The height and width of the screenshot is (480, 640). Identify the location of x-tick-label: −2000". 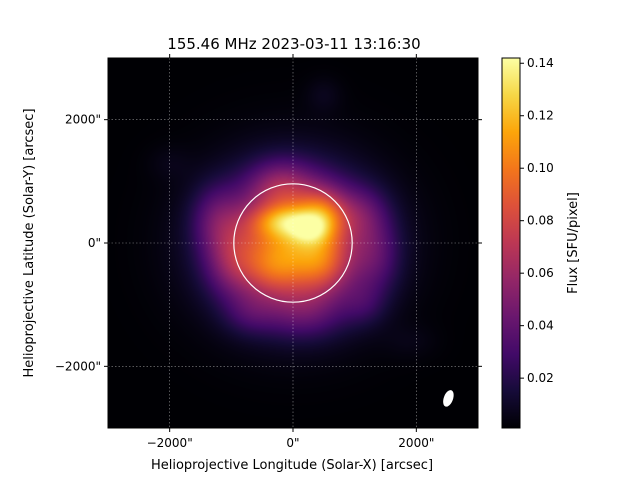
(170, 443).